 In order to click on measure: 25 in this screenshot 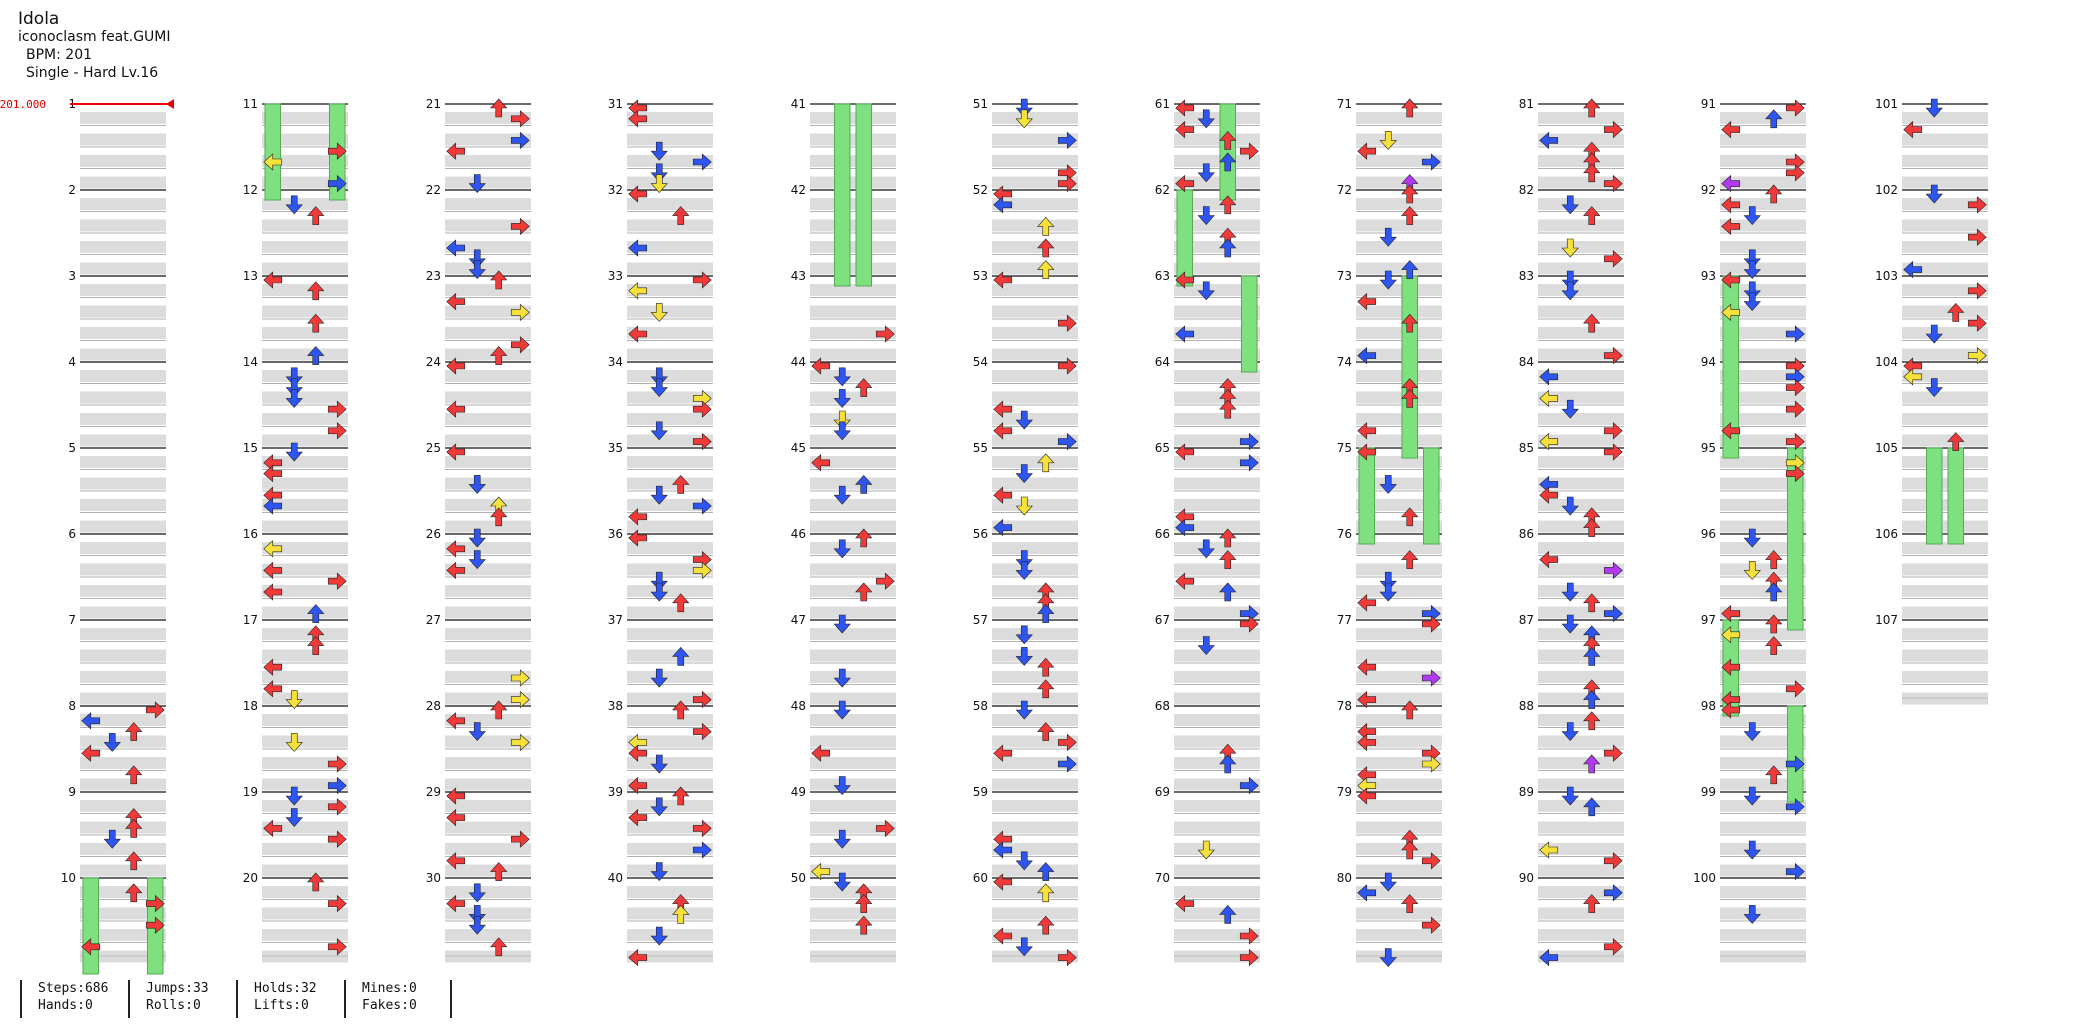, I will do `click(478, 487)`.